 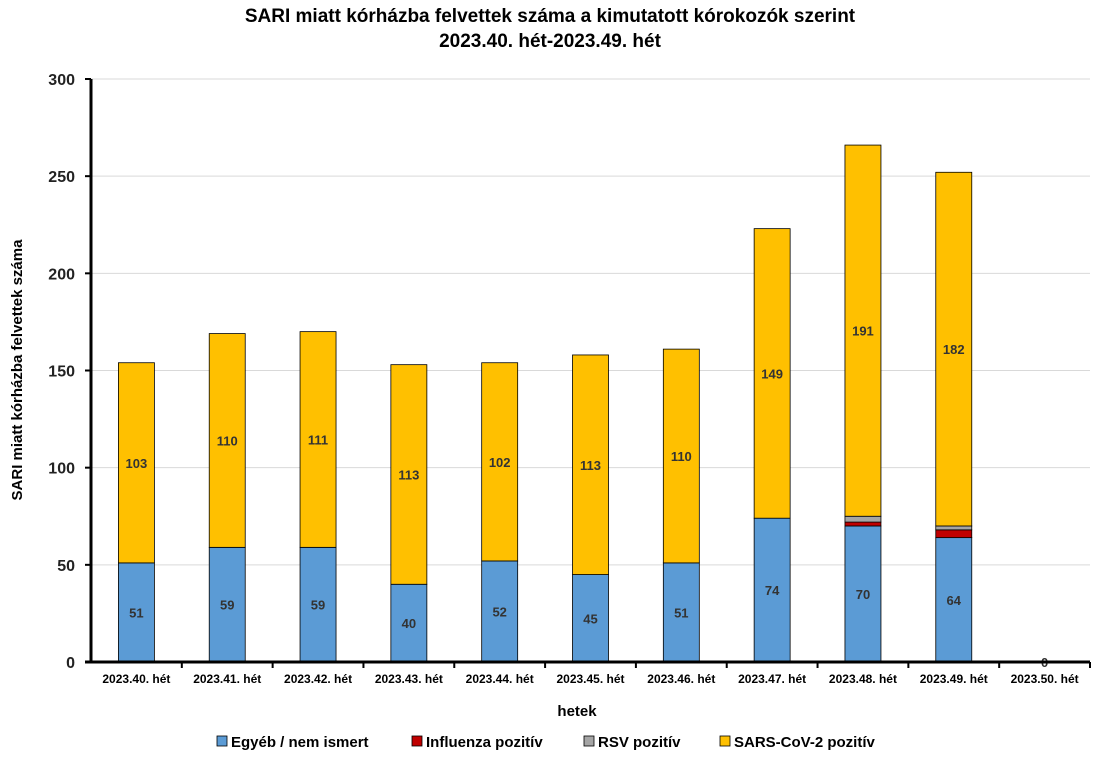 What do you see at coordinates (772, 679) in the screenshot?
I see `x-tick-label-8: 2023.47. hét` at bounding box center [772, 679].